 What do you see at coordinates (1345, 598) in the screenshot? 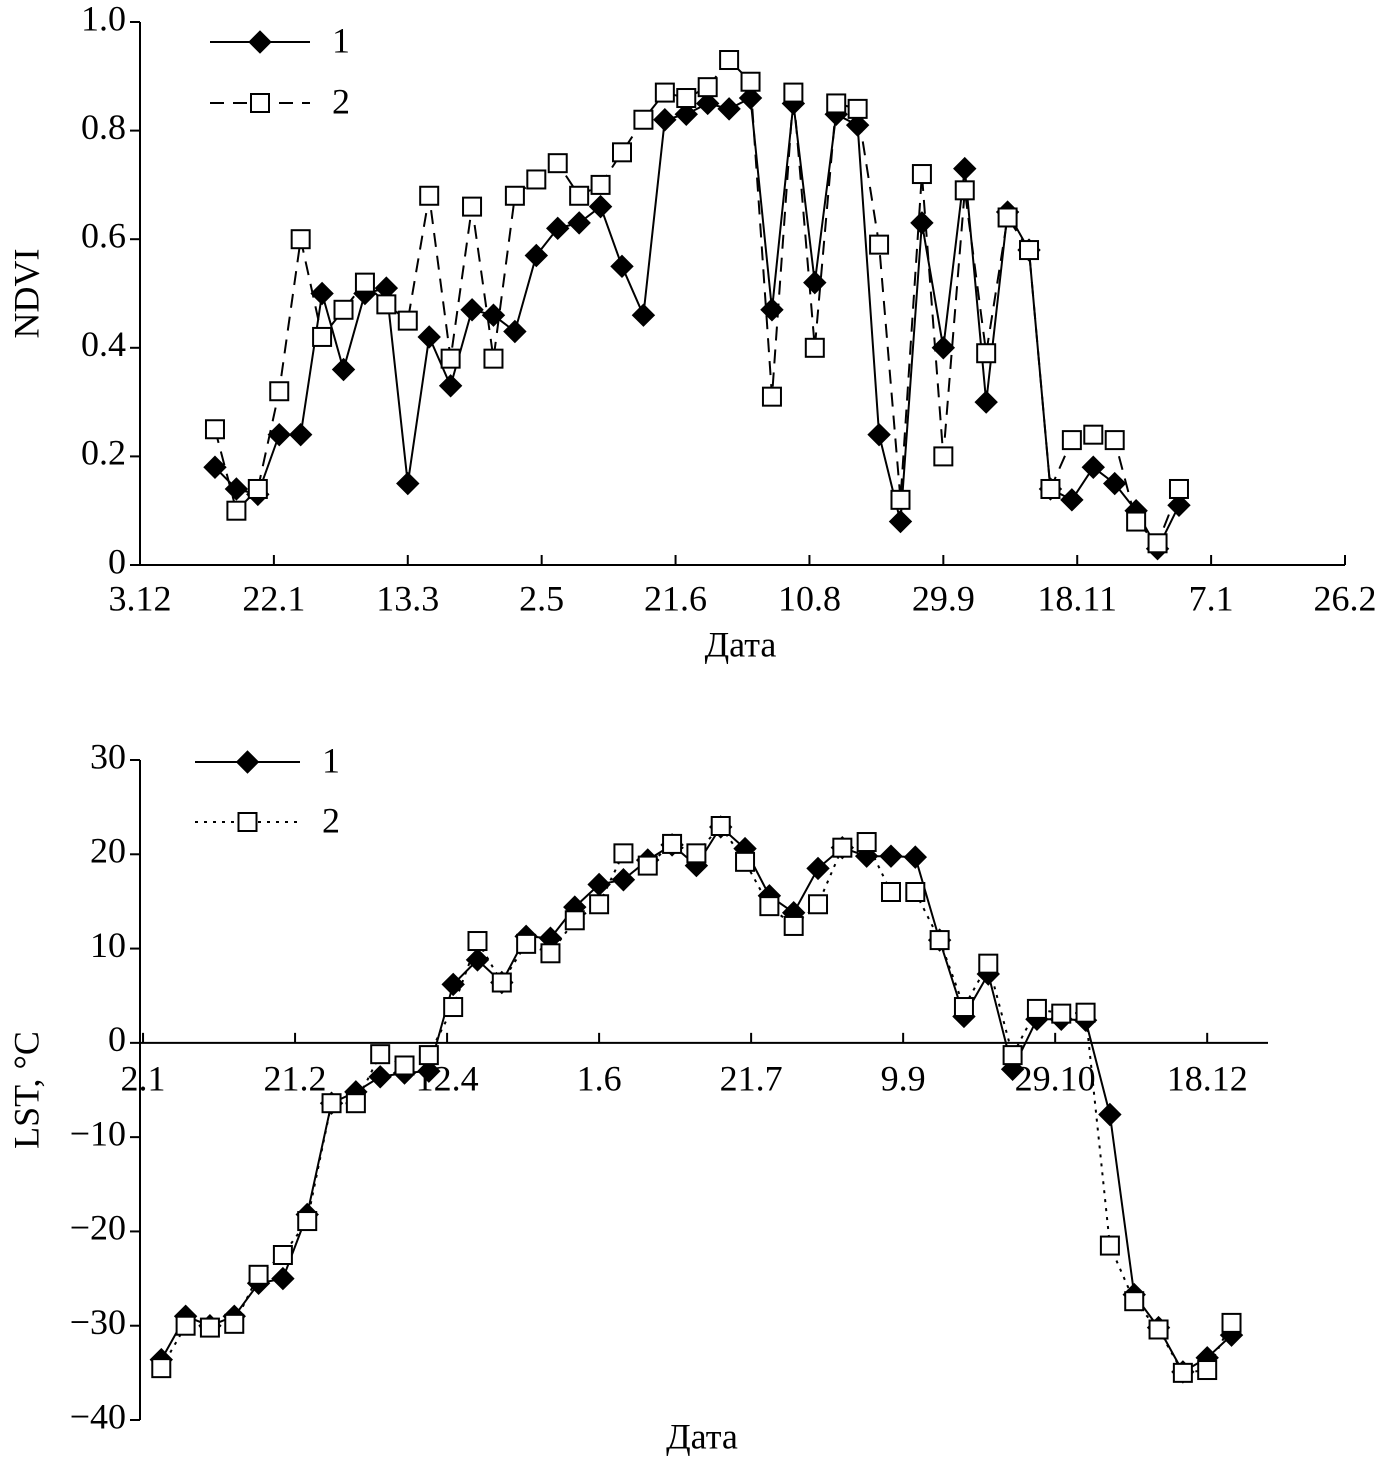
I see `x-tick-label: 26.2` at bounding box center [1345, 598].